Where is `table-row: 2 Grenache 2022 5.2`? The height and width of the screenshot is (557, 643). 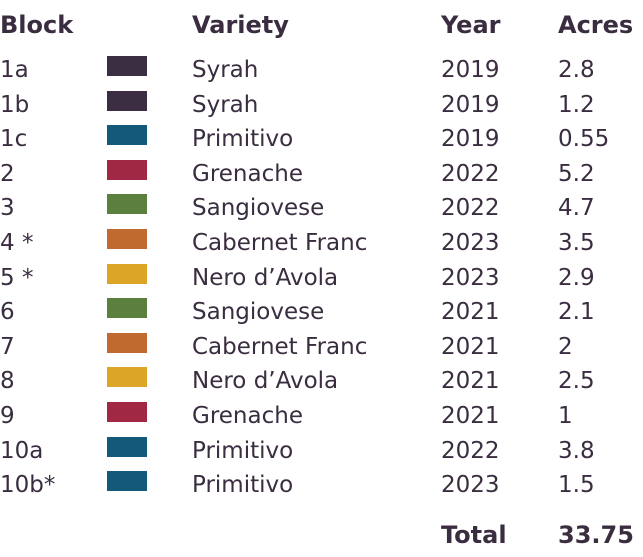 table-row: 2 Grenache 2022 5.2 is located at coordinates (321, 174).